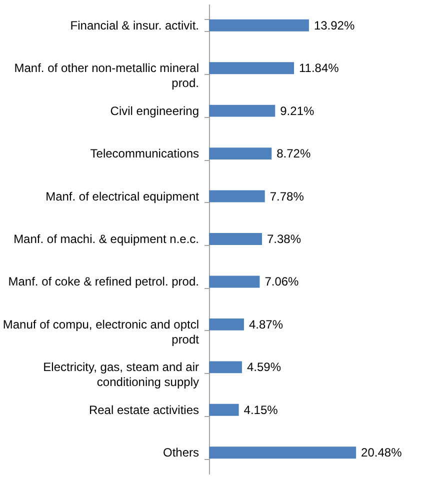 This screenshot has height=484, width=445. I want to click on y-tick-label: Manuf of compu, electronic and optcl prodt, so click(101, 331).